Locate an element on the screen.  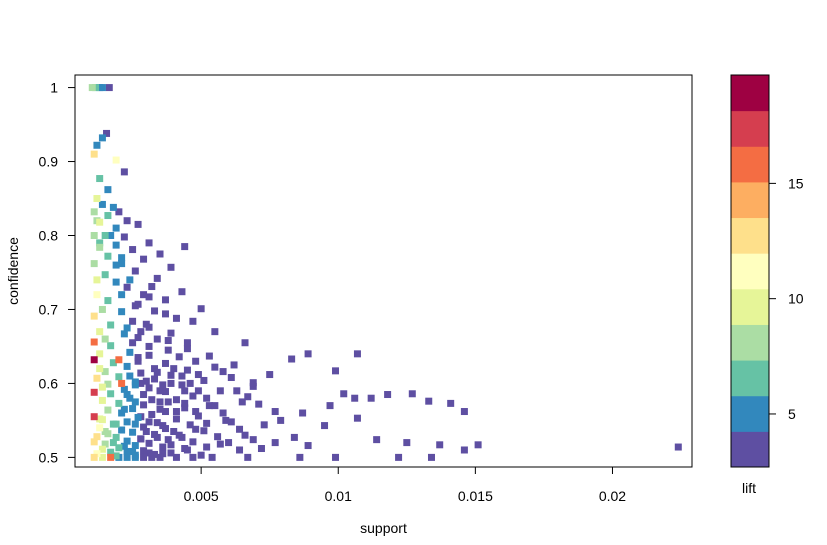
legend-color-bands is located at coordinates (750, 271).